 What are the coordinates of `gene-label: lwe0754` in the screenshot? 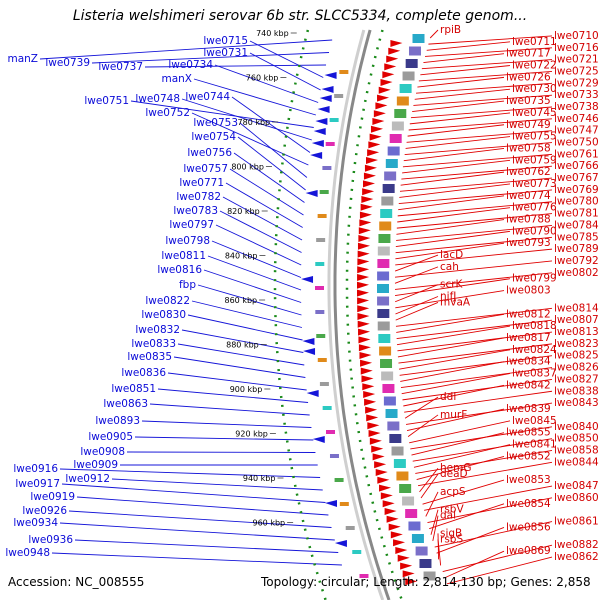 It's located at (213, 137).